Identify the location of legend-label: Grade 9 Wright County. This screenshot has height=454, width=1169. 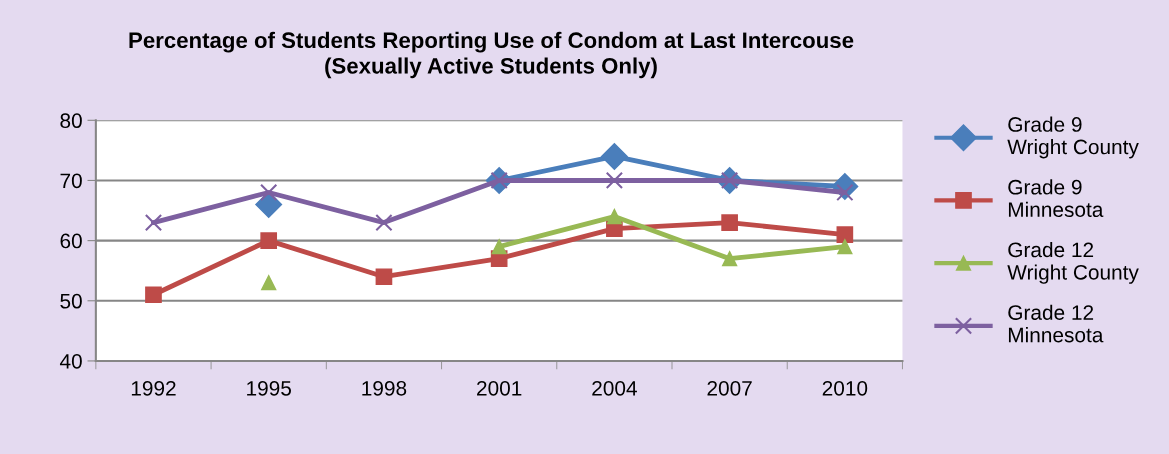
(1073, 137).